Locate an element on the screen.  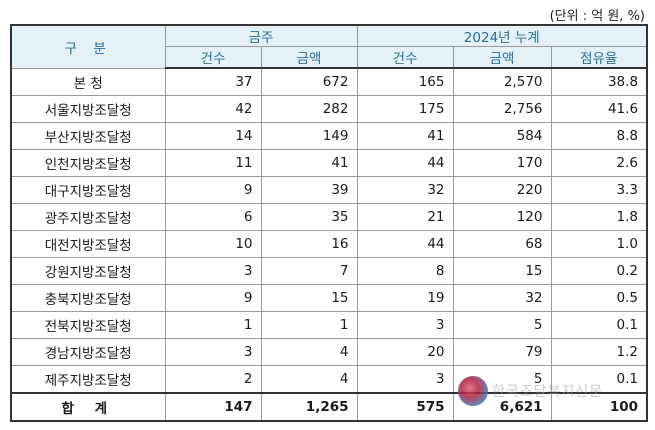
cell-ytd-amount: 15 is located at coordinates (502, 271).